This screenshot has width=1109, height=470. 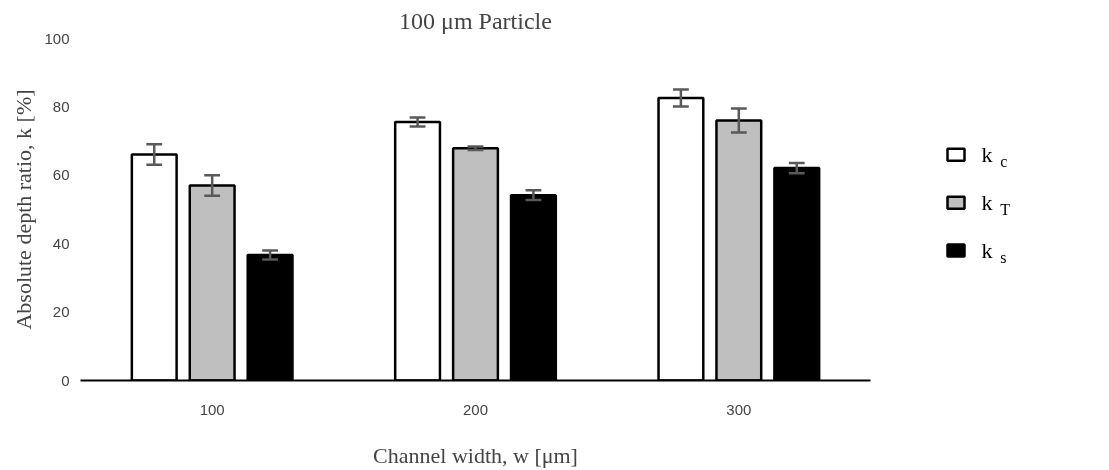 I want to click on y-tick-label: 40, so click(x=61, y=243).